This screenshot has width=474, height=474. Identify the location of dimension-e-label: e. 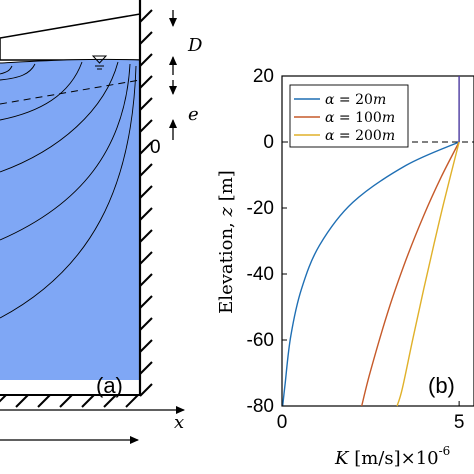
(193, 114).